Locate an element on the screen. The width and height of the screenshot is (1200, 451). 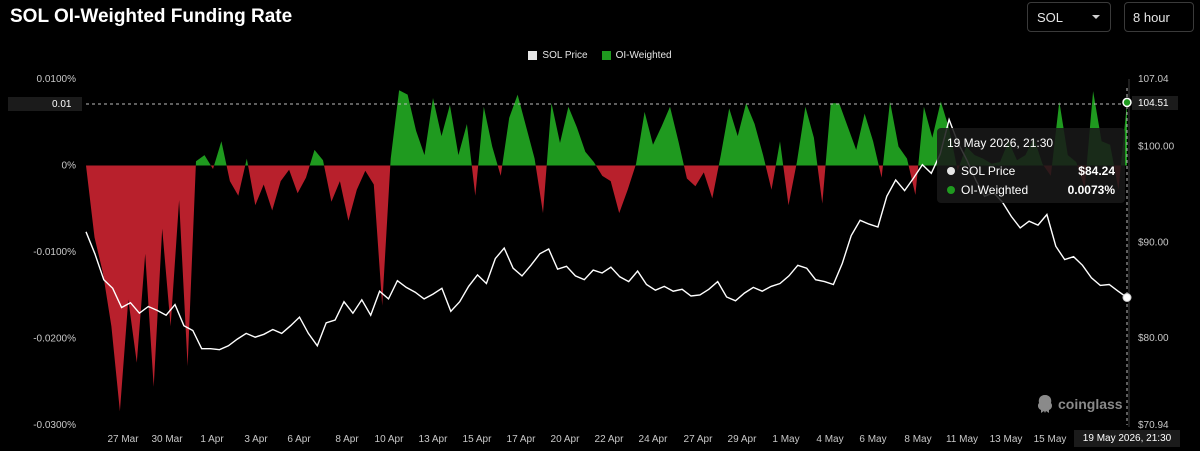
crosshair-funding-marker is located at coordinates (1127, 102).